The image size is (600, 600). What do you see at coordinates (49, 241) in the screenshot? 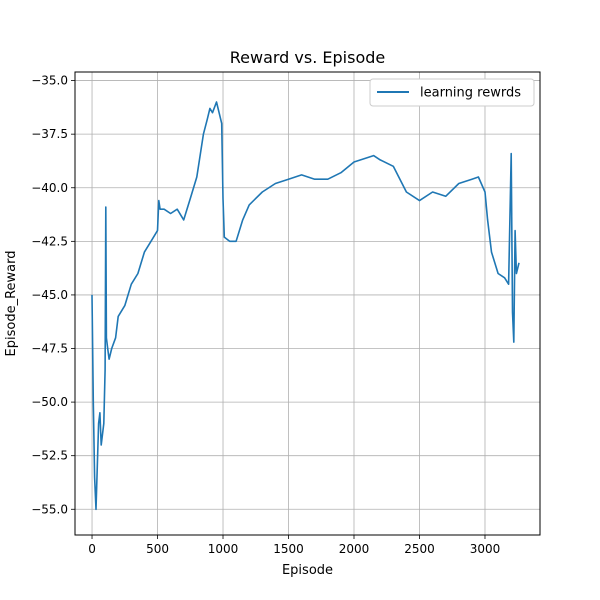
I see `y-tick-label: −42.5` at bounding box center [49, 241].